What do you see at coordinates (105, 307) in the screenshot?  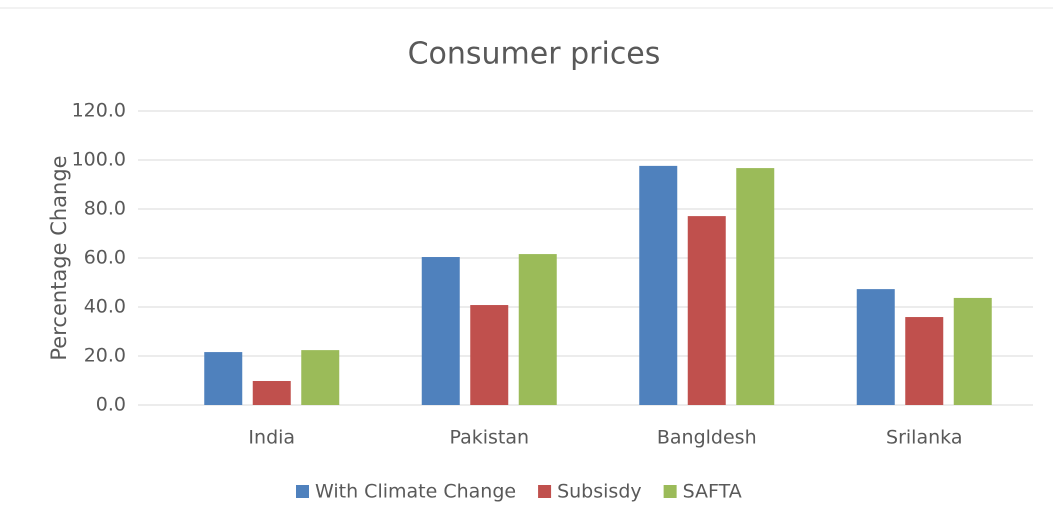 I see `y-tick-label: 40.0` at bounding box center [105, 307].